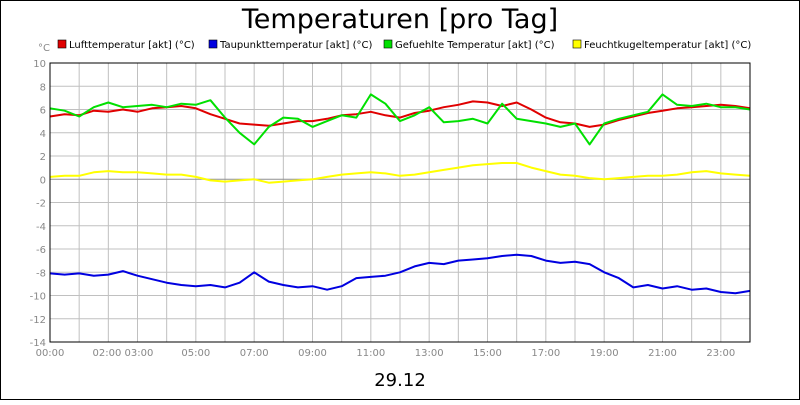  Describe the element at coordinates (487, 353) in the screenshot. I see `x-tick-label: 15:00` at that location.